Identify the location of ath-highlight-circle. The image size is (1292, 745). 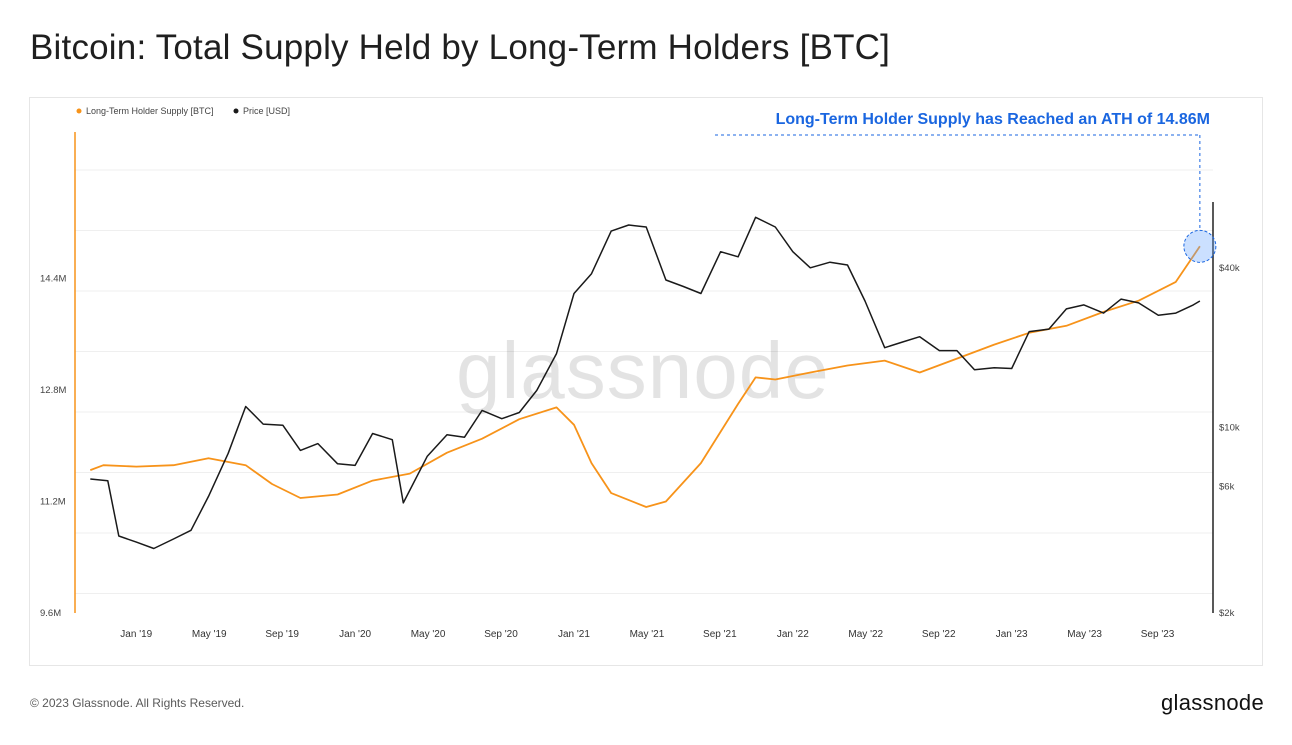
(1200, 246).